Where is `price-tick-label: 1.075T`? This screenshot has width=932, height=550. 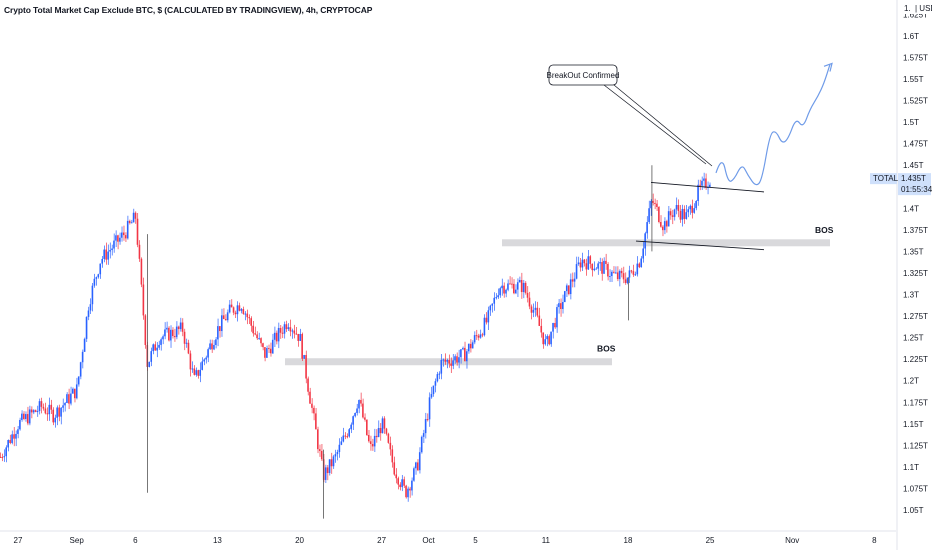 price-tick-label: 1.075T is located at coordinates (915, 488).